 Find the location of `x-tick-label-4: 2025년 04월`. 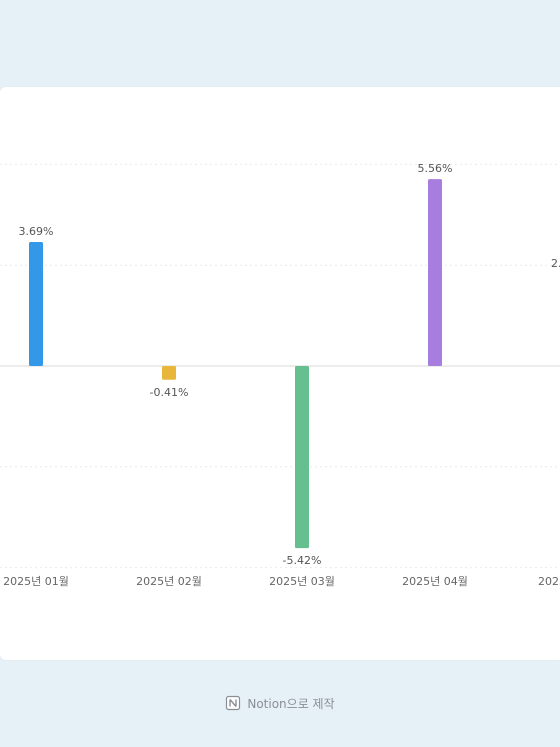

x-tick-label-4: 2025년 04월 is located at coordinates (435, 581).